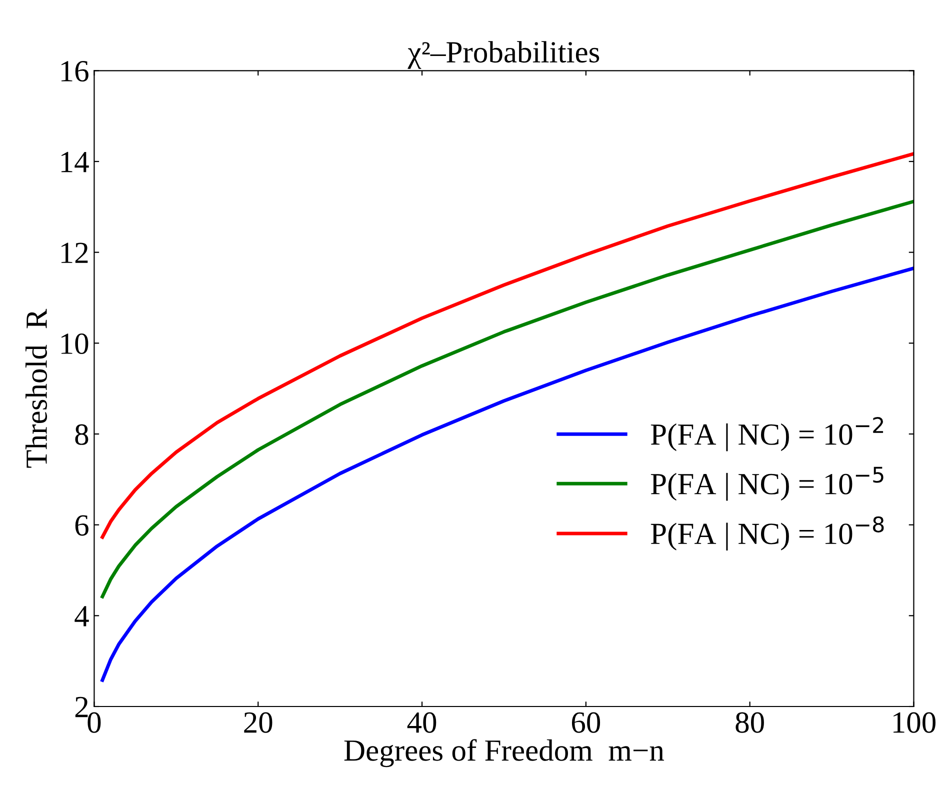 This screenshot has width=942, height=785. Describe the element at coordinates (81, 616) in the screenshot. I see `y-tick-label: 4` at that location.